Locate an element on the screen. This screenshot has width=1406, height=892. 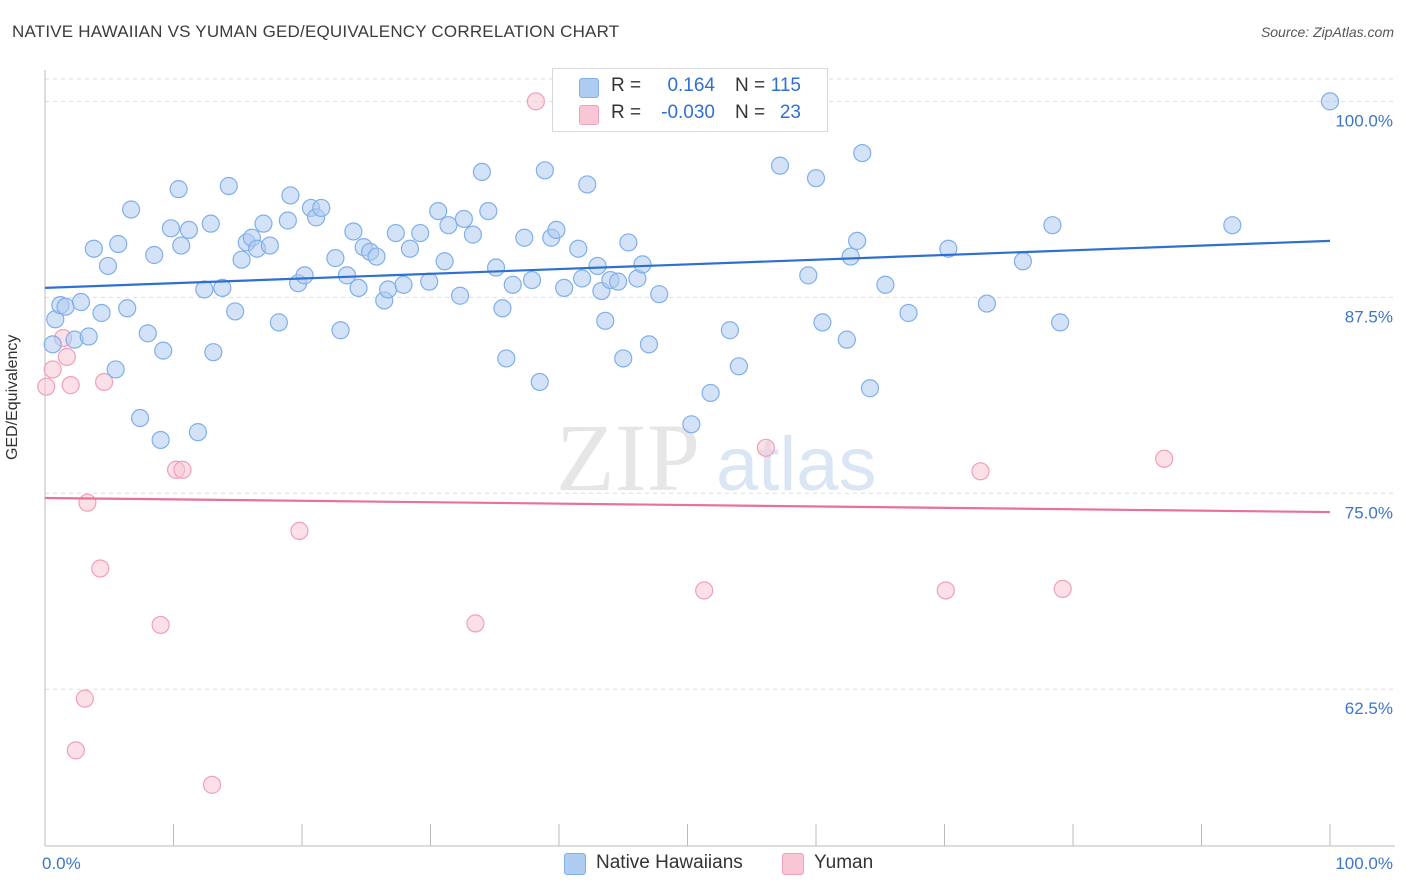
legend-label: Yuman is located at coordinates (844, 862).